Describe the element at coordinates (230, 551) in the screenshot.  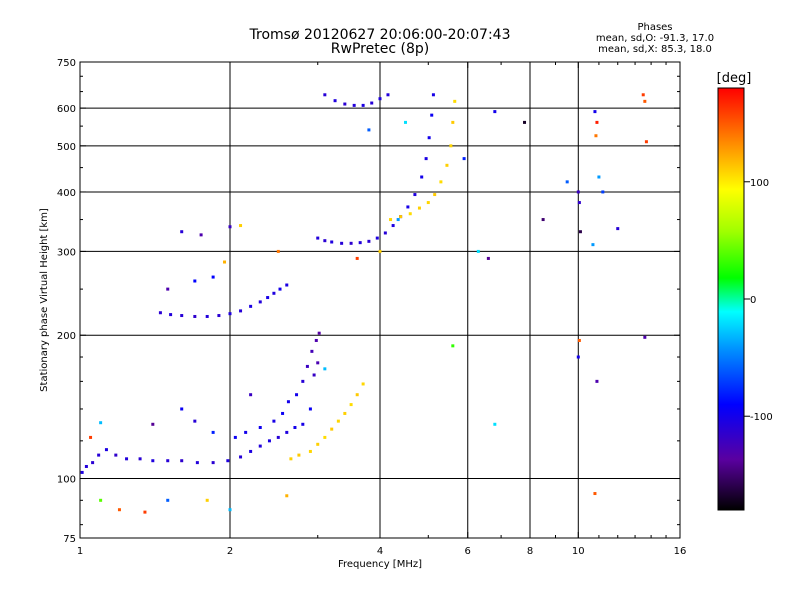
I see `x-tick-label: 2` at that location.